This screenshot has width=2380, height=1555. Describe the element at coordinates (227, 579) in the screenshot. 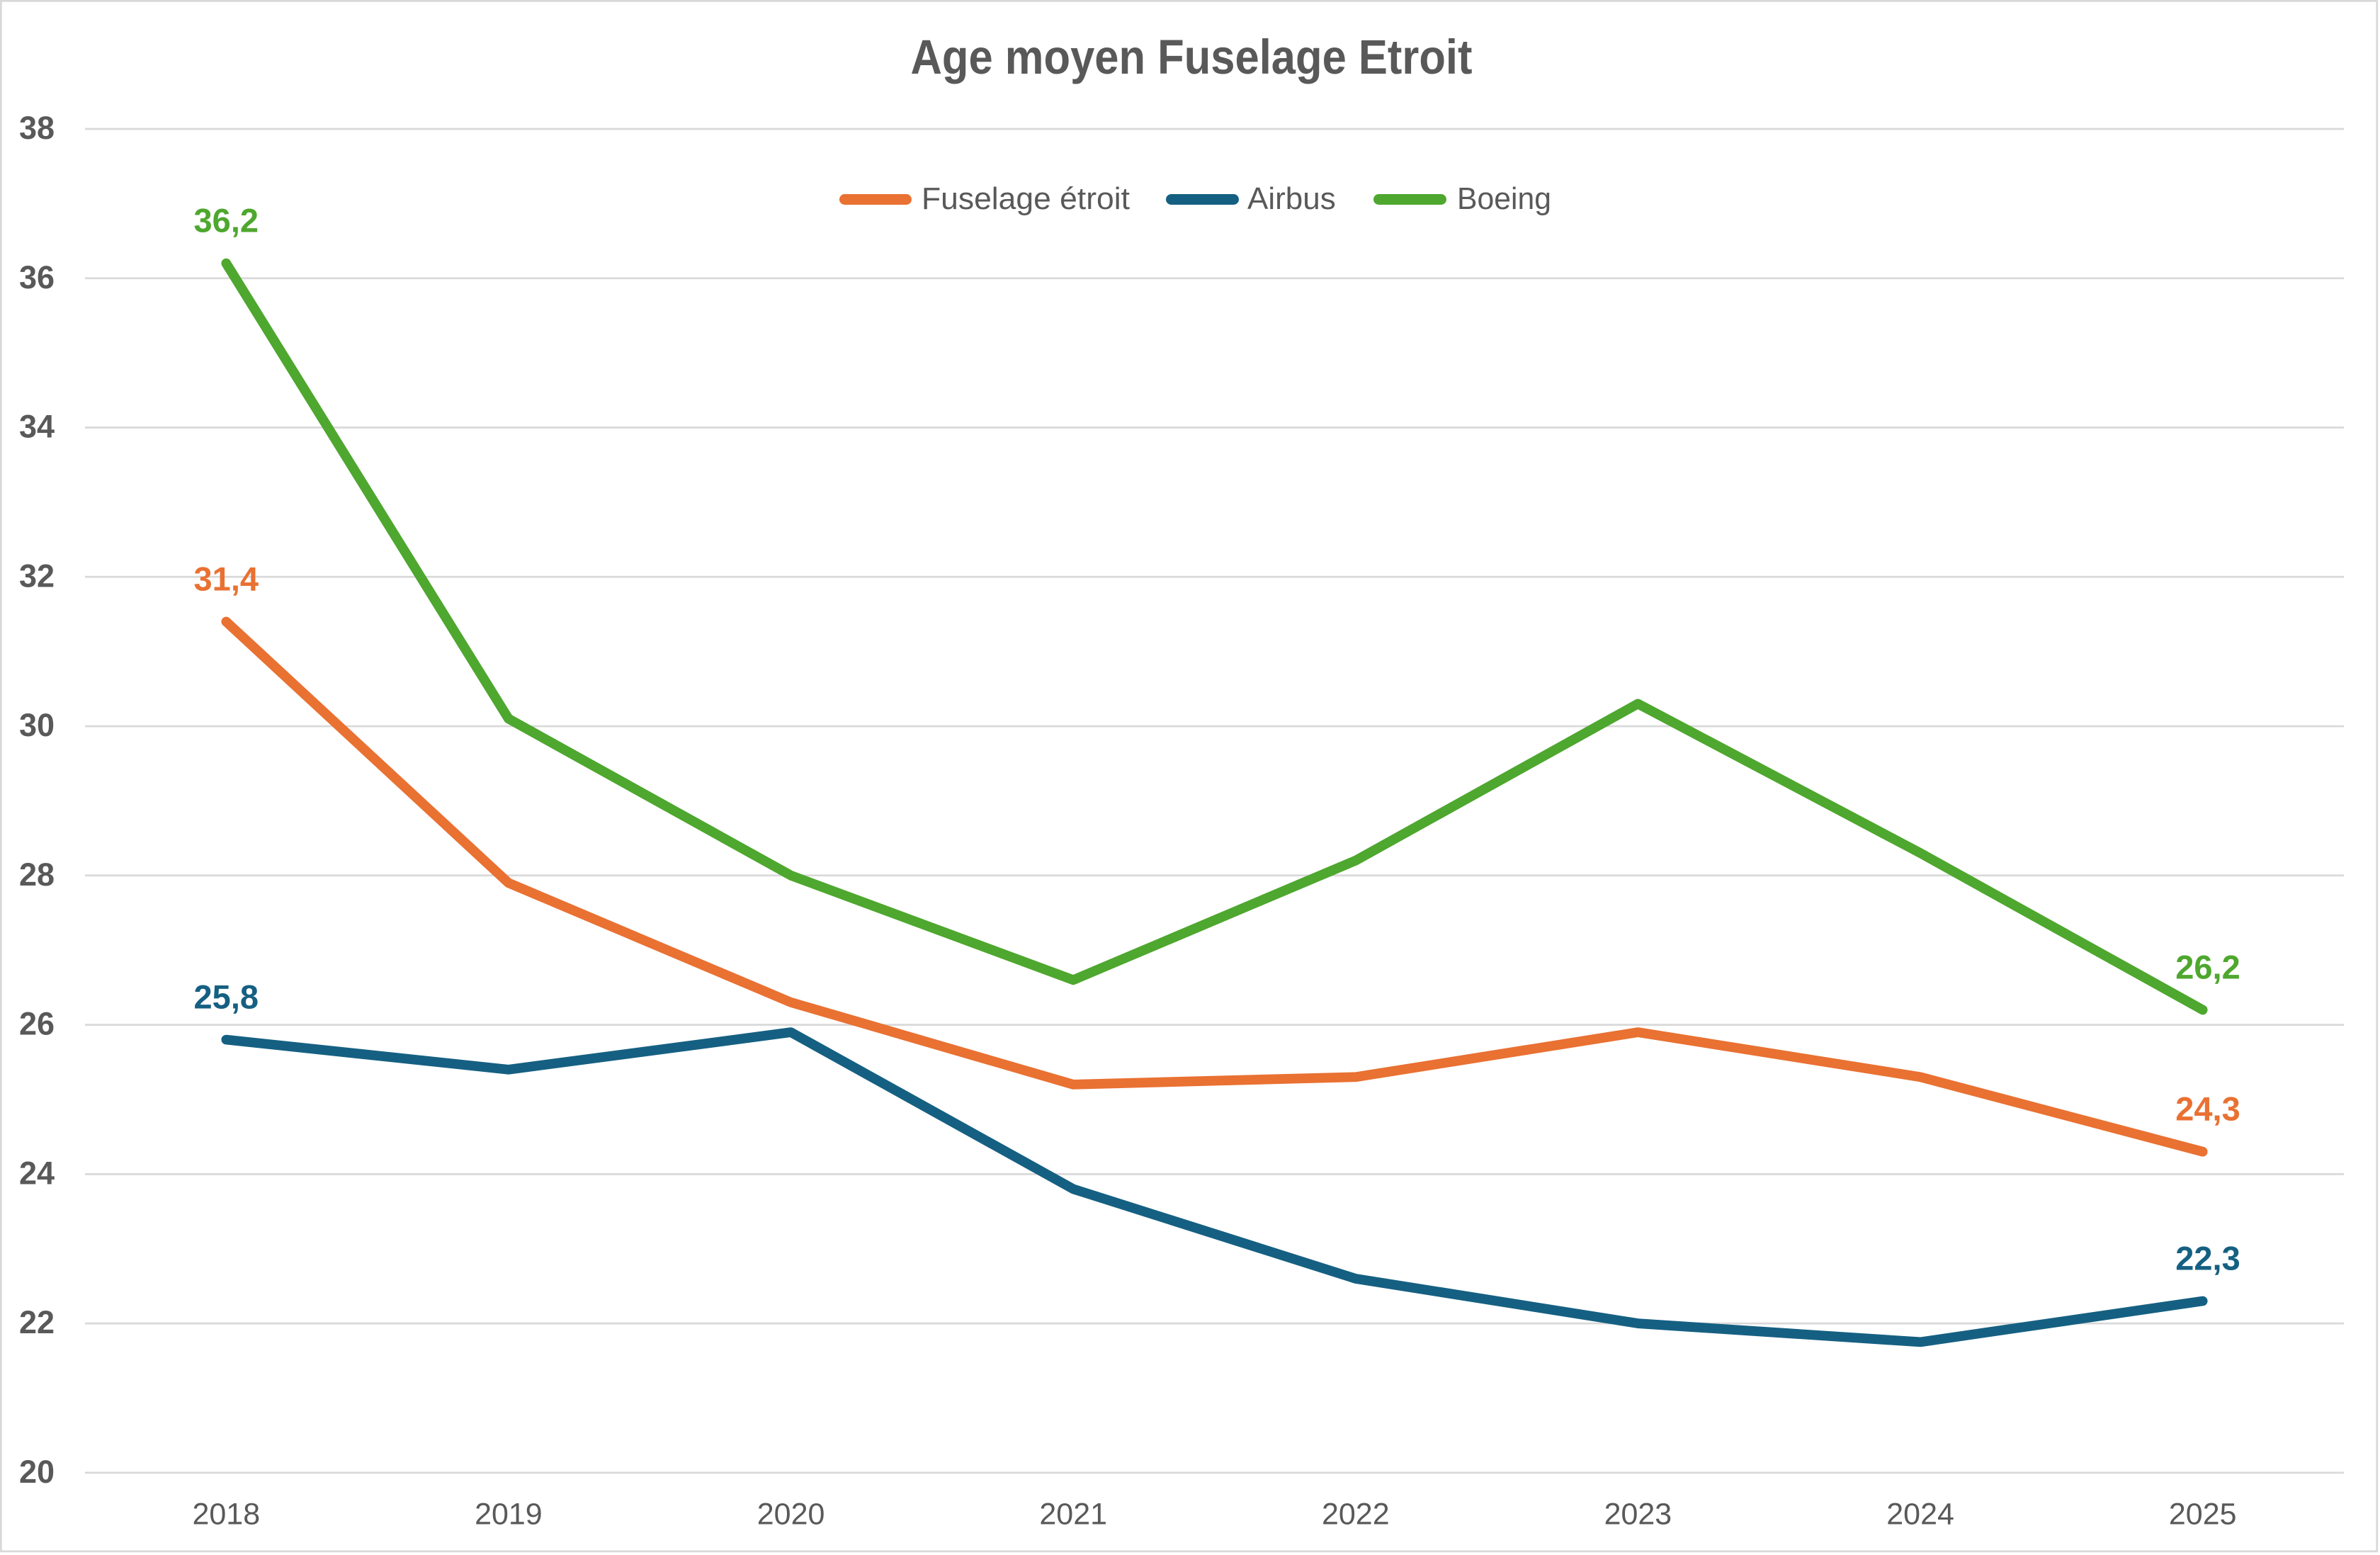

I see `svg-text: 31,4` at that location.